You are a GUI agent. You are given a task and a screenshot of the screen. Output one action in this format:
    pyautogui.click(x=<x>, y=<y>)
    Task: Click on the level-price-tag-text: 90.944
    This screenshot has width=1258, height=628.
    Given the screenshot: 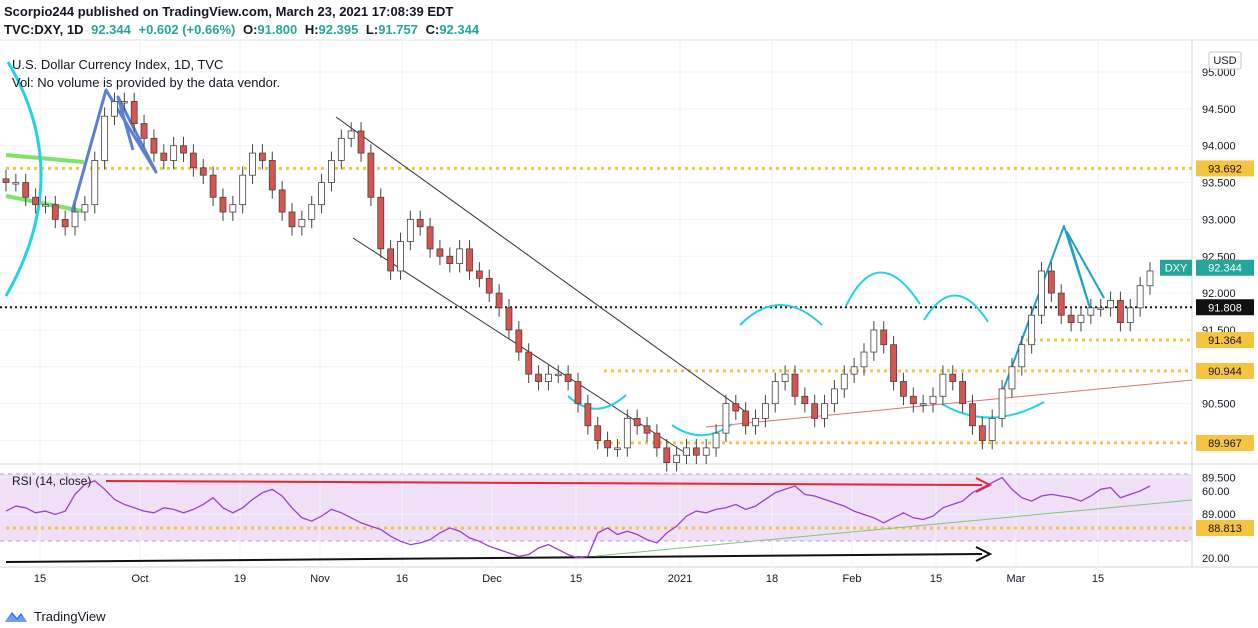 What is the action you would take?
    pyautogui.click(x=1225, y=372)
    